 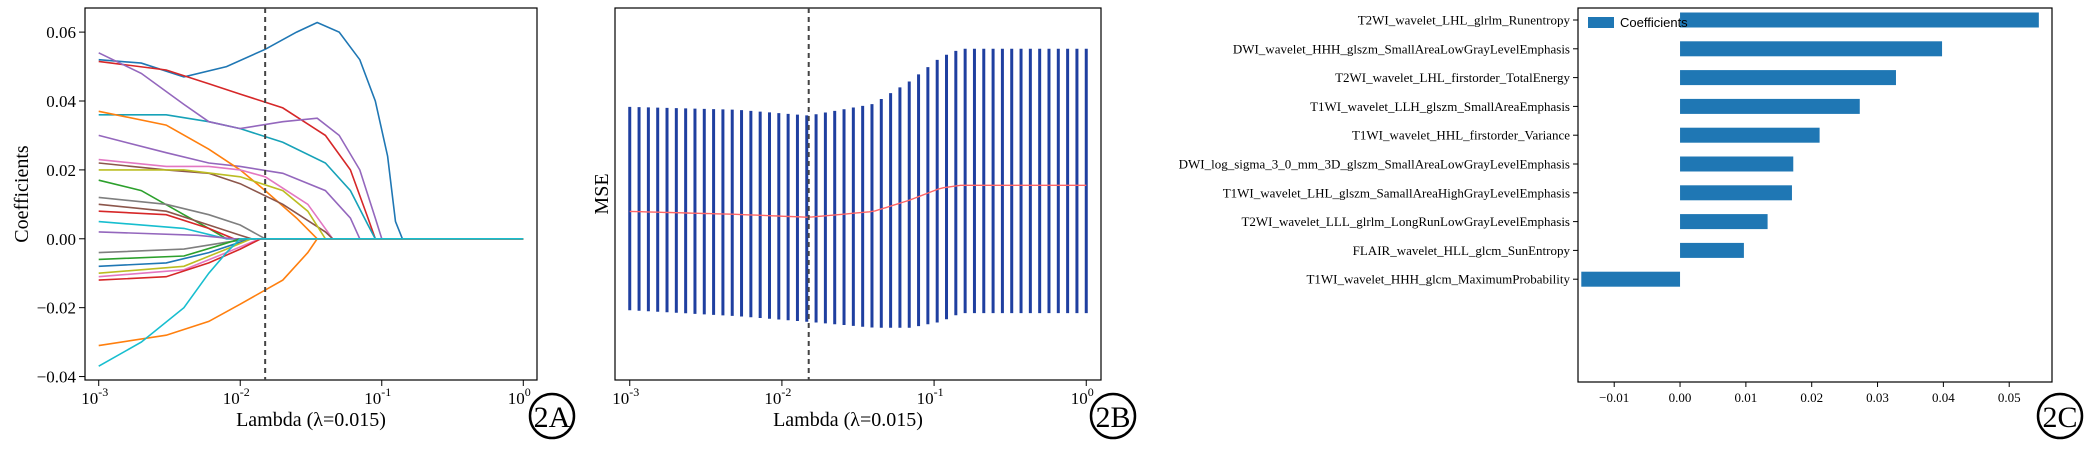 I want to click on panel-2b-error-bars, so click(x=858, y=188).